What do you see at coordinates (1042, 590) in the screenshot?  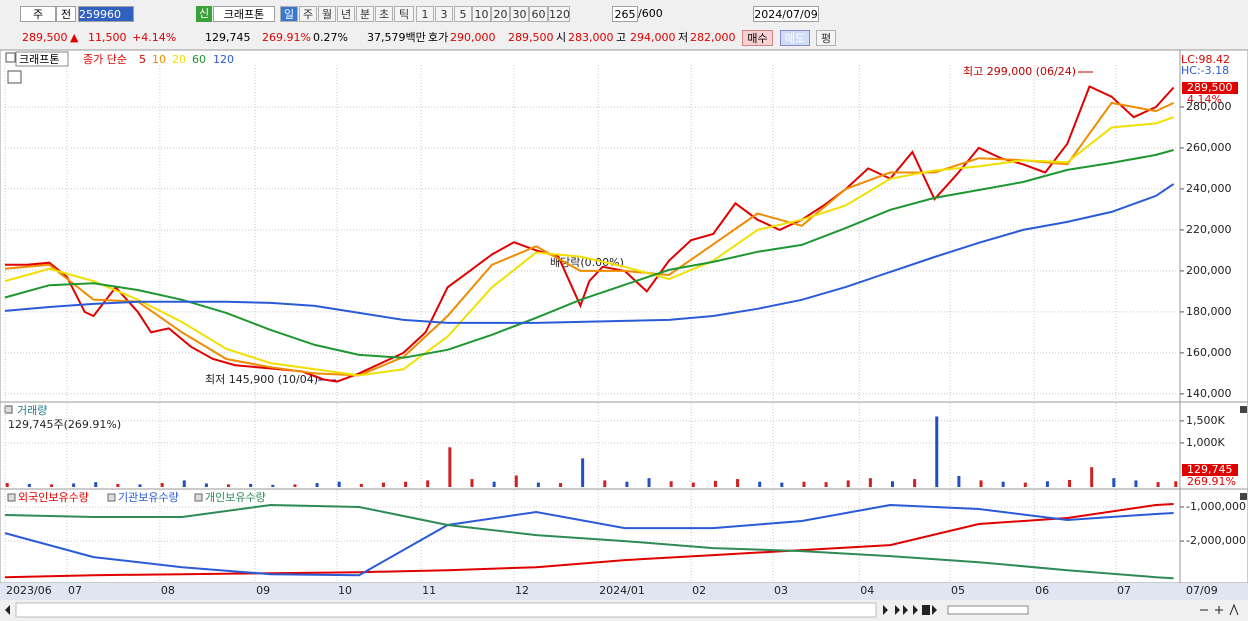 I see `x-tick-label: 06` at bounding box center [1042, 590].